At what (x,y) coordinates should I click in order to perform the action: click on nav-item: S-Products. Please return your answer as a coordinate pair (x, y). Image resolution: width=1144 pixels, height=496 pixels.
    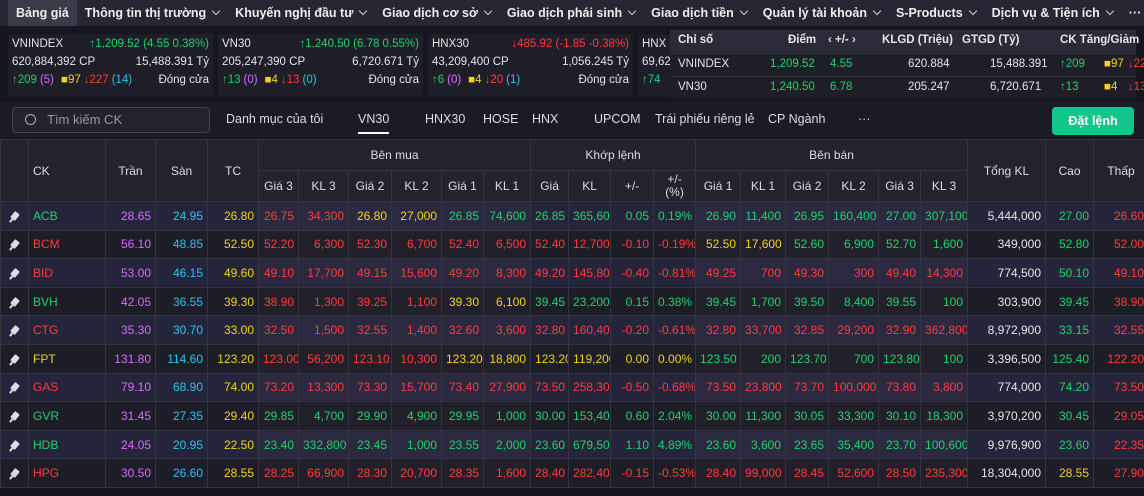
    Looking at the image, I should click on (936, 13).